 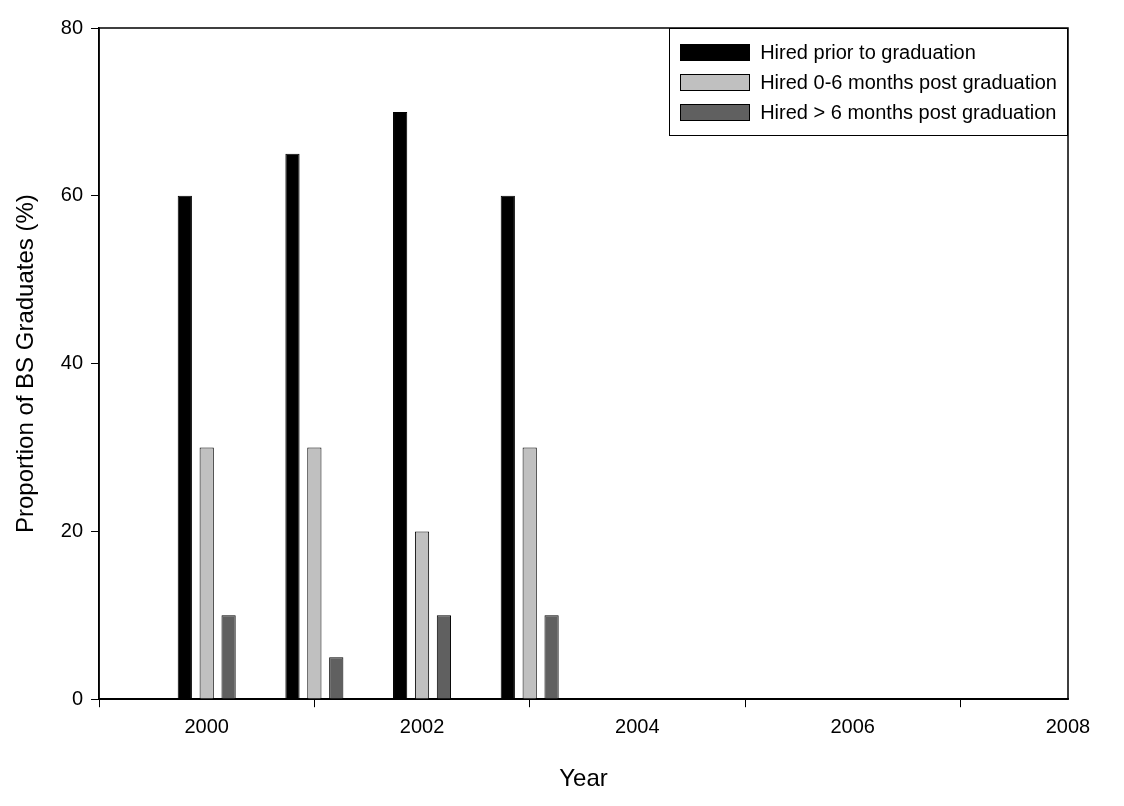 I want to click on legend-label: Hired > 6 months post graduation, so click(x=908, y=112).